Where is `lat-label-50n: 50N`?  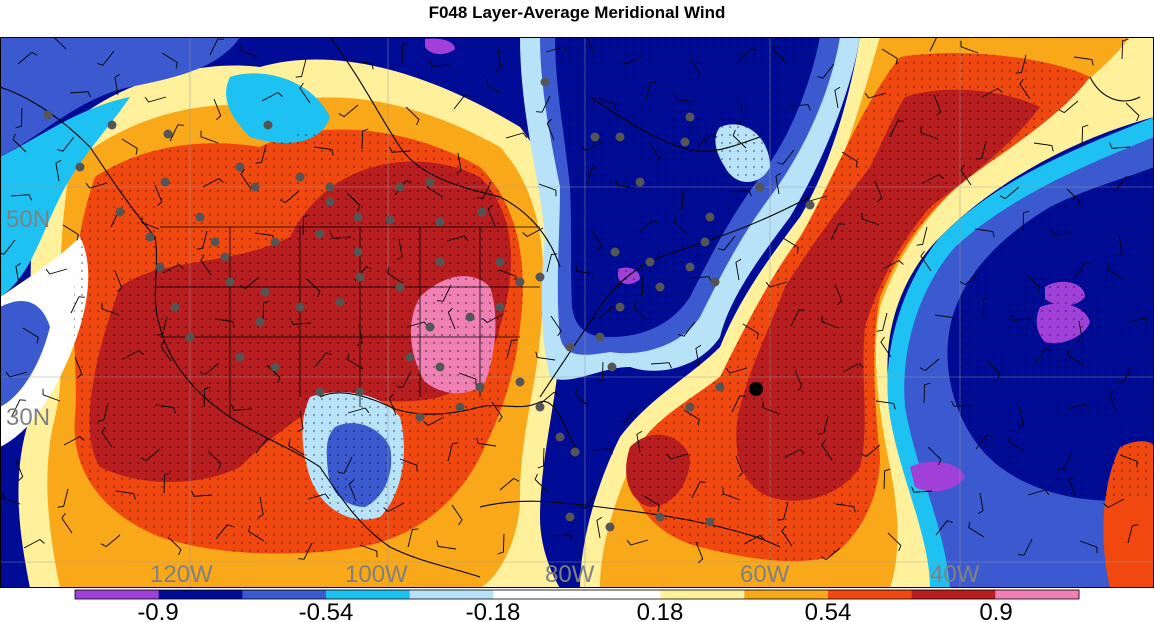 lat-label-50n: 50N is located at coordinates (28, 219).